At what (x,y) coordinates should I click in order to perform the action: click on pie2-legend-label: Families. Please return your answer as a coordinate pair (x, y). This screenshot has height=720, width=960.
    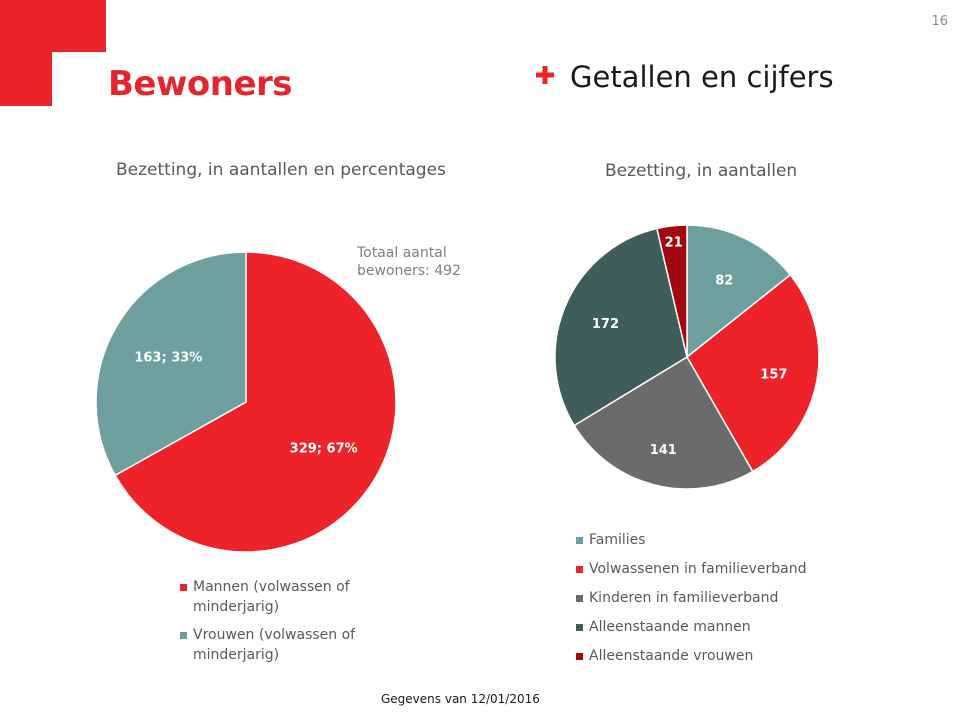
    Looking at the image, I should click on (617, 540).